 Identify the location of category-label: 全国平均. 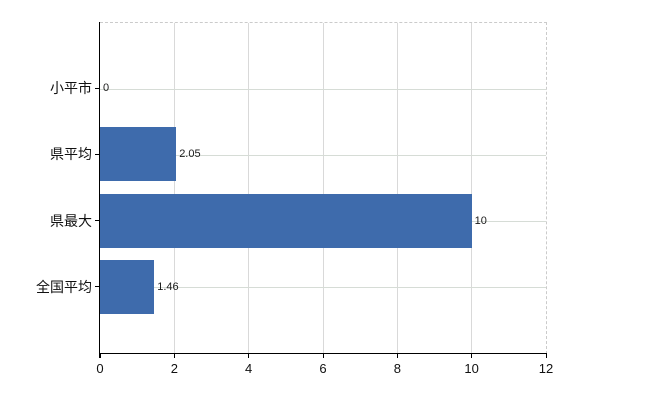
(64, 286).